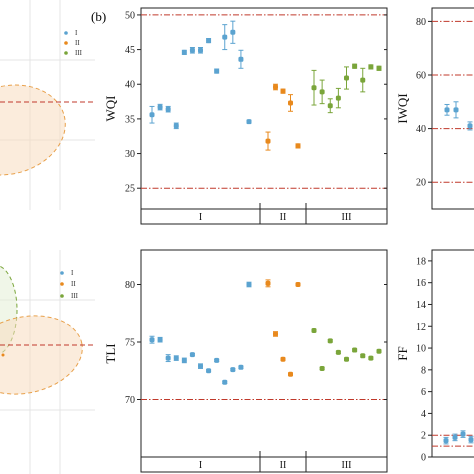  What do you see at coordinates (110, 353) in the screenshot?
I see `y-axis-label: TLI` at bounding box center [110, 353].